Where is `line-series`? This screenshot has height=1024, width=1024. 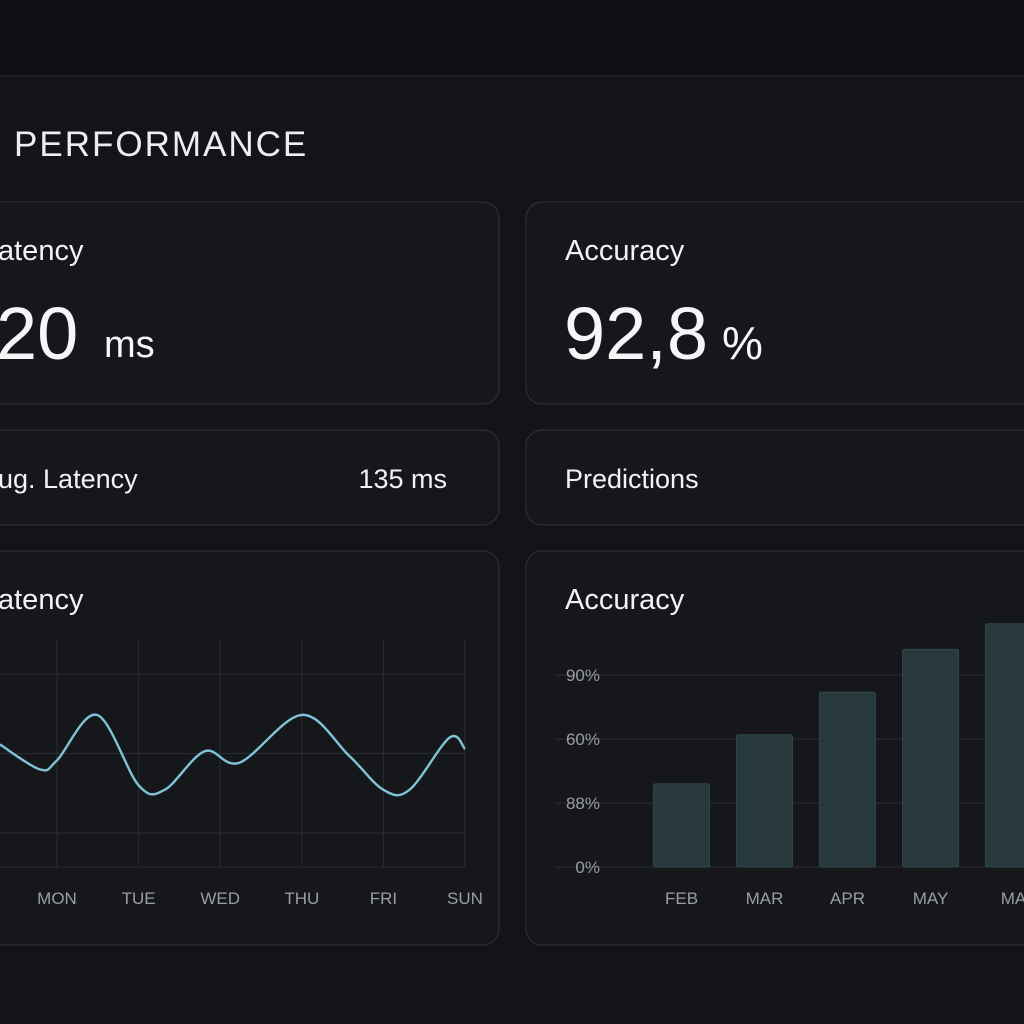 line-series is located at coordinates (233, 755).